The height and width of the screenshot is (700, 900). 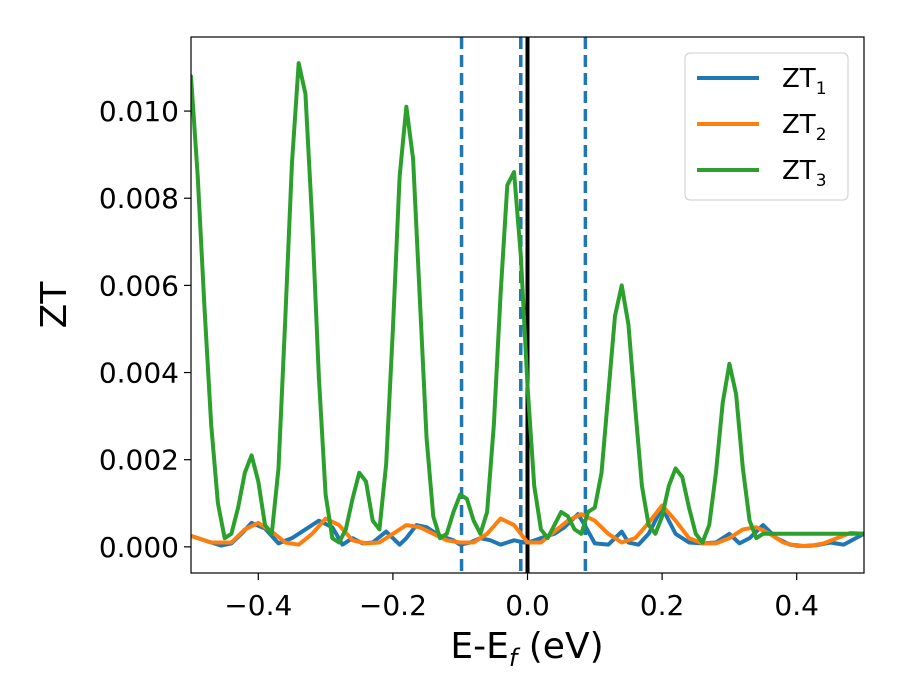 I want to click on x-axis: −0.4 −0.2 0.0 0.2 0.4, so click(x=521, y=597).